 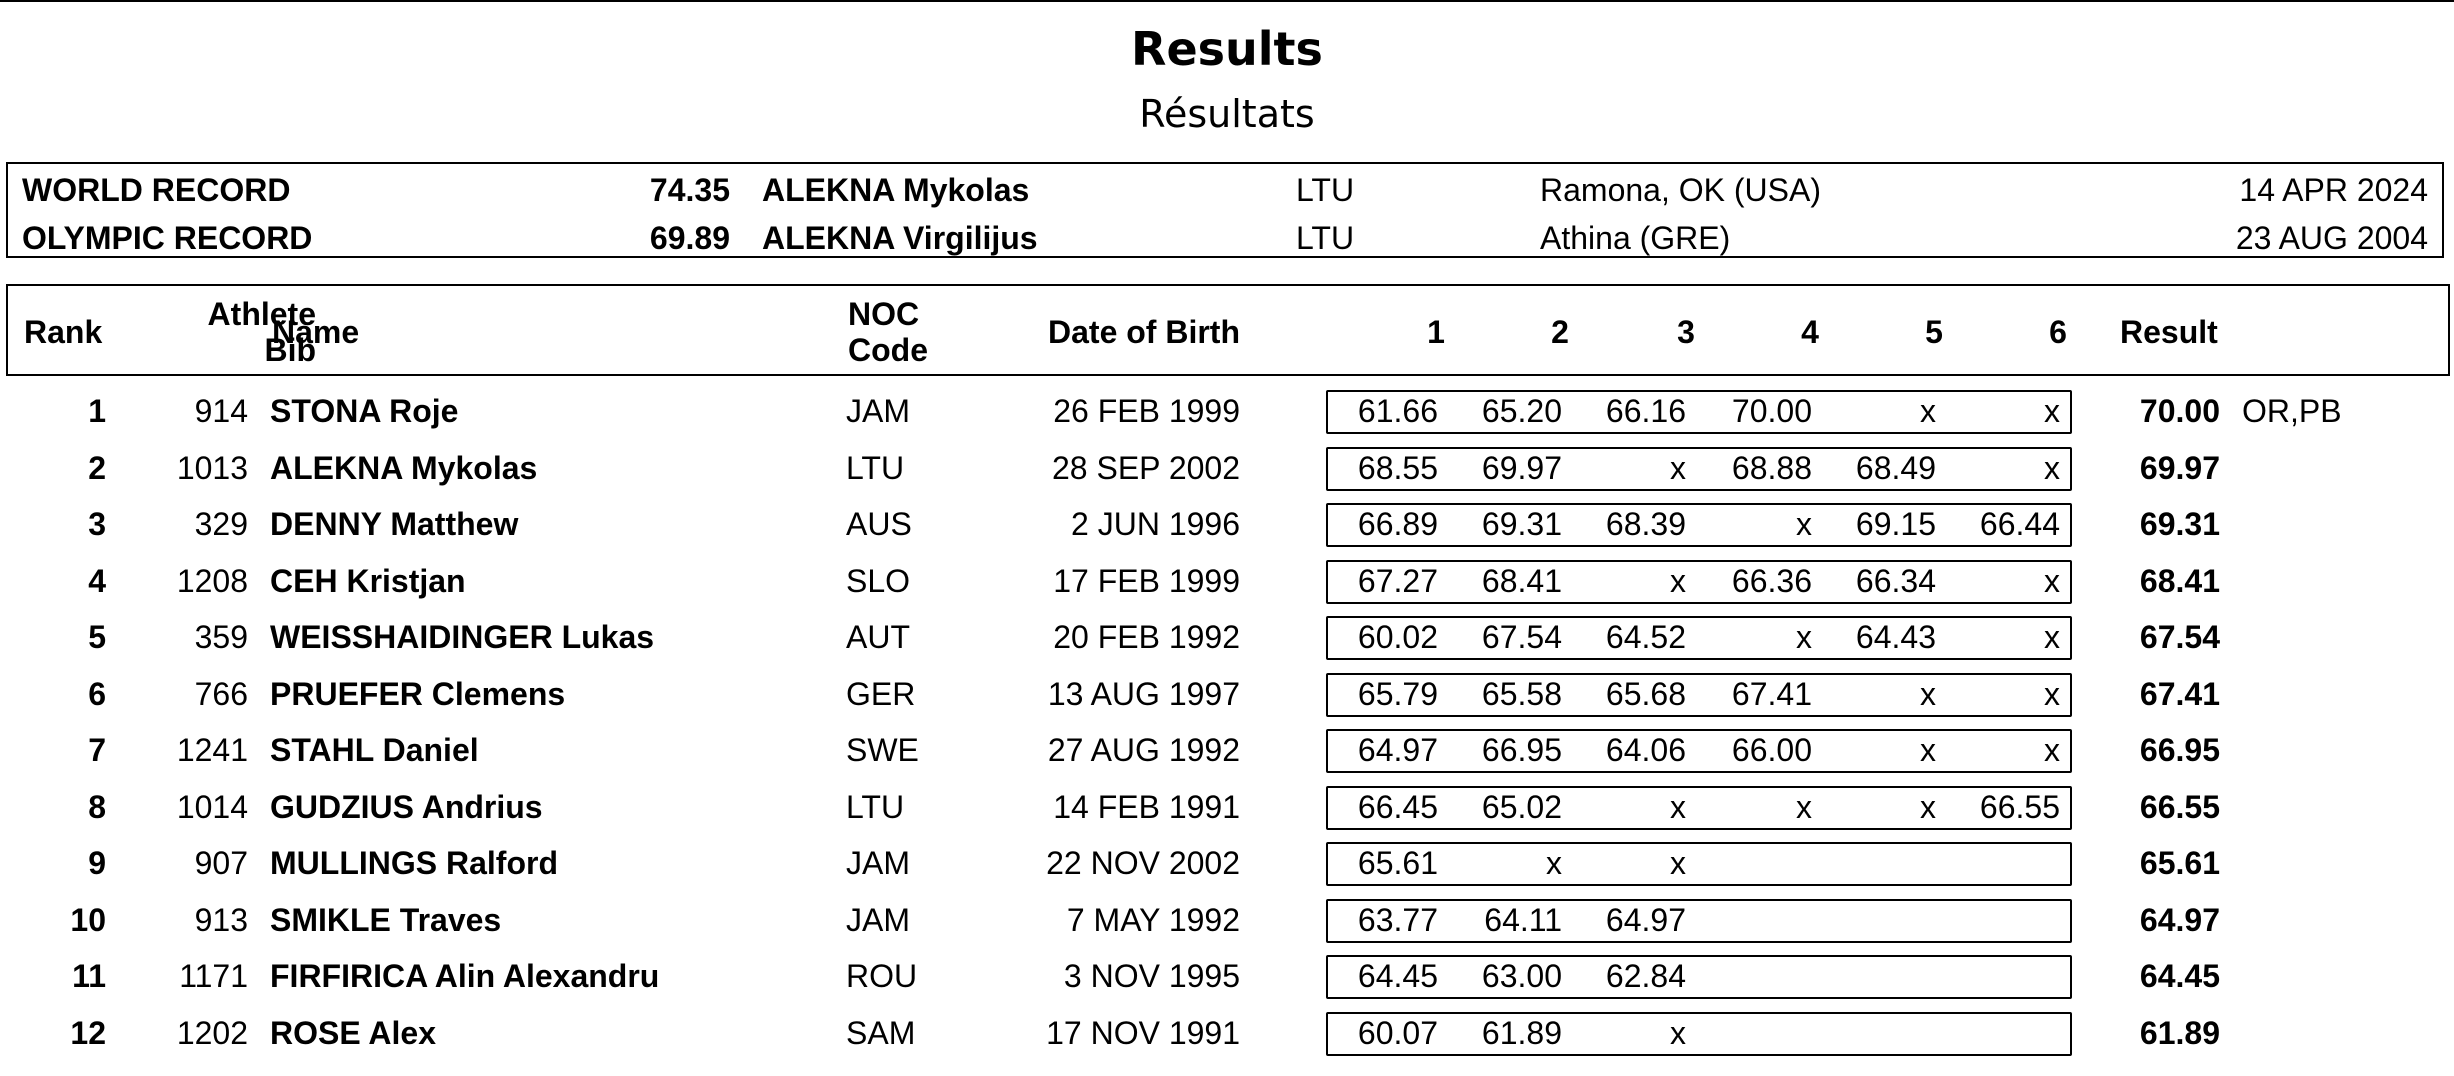 What do you see at coordinates (1397, 750) in the screenshot?
I see `attempt-1-cell: 64.97` at bounding box center [1397, 750].